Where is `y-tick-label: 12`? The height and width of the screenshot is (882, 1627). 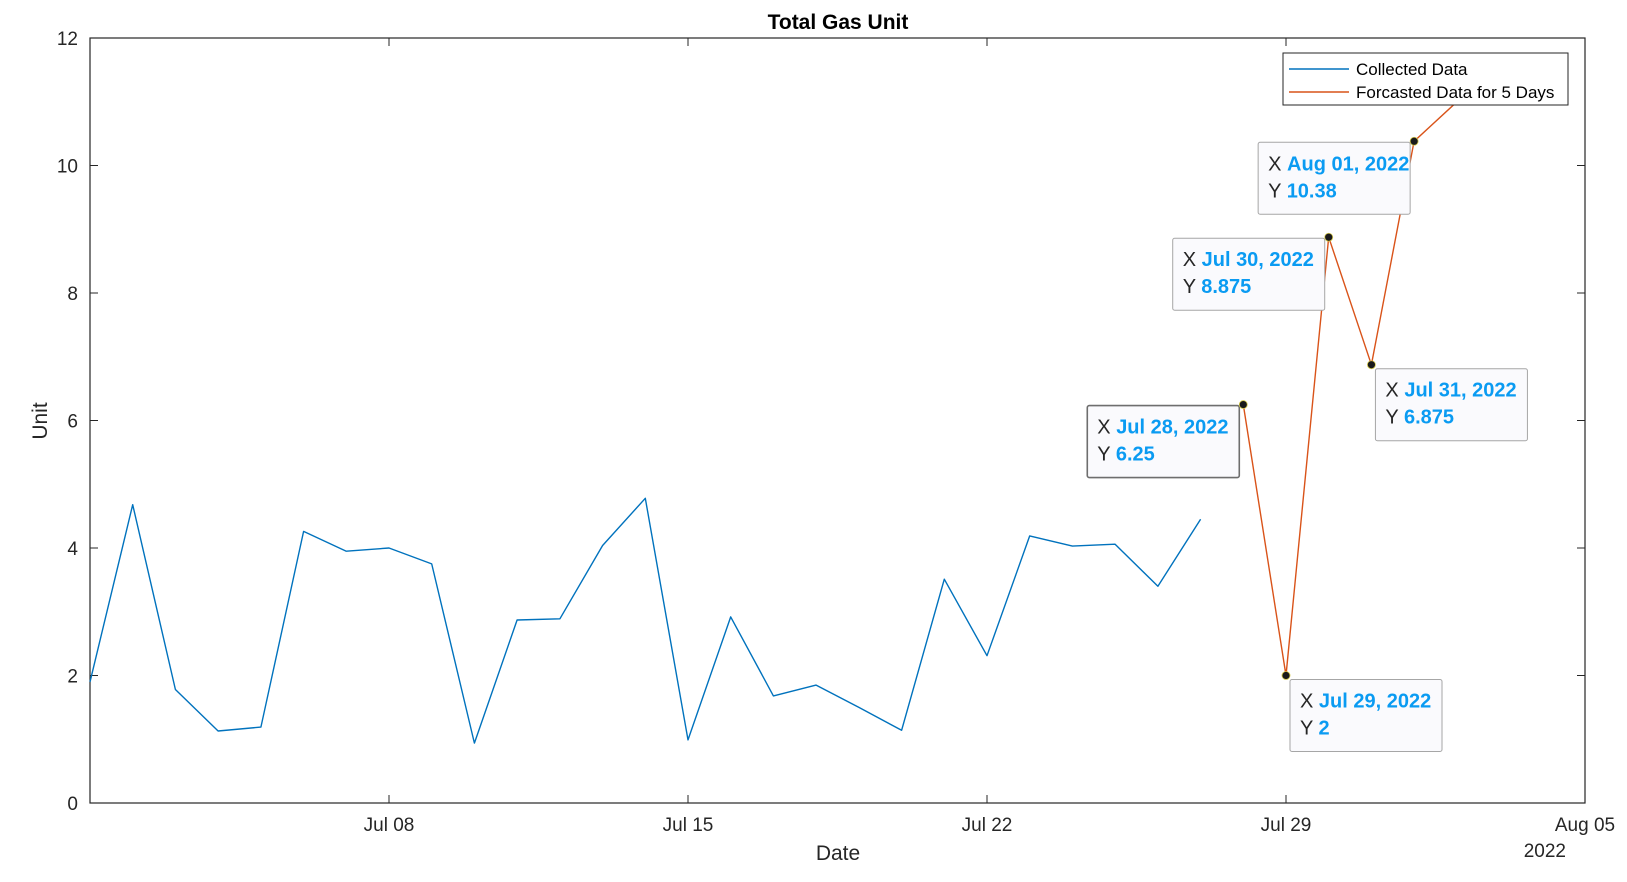 y-tick-label: 12 is located at coordinates (67, 39).